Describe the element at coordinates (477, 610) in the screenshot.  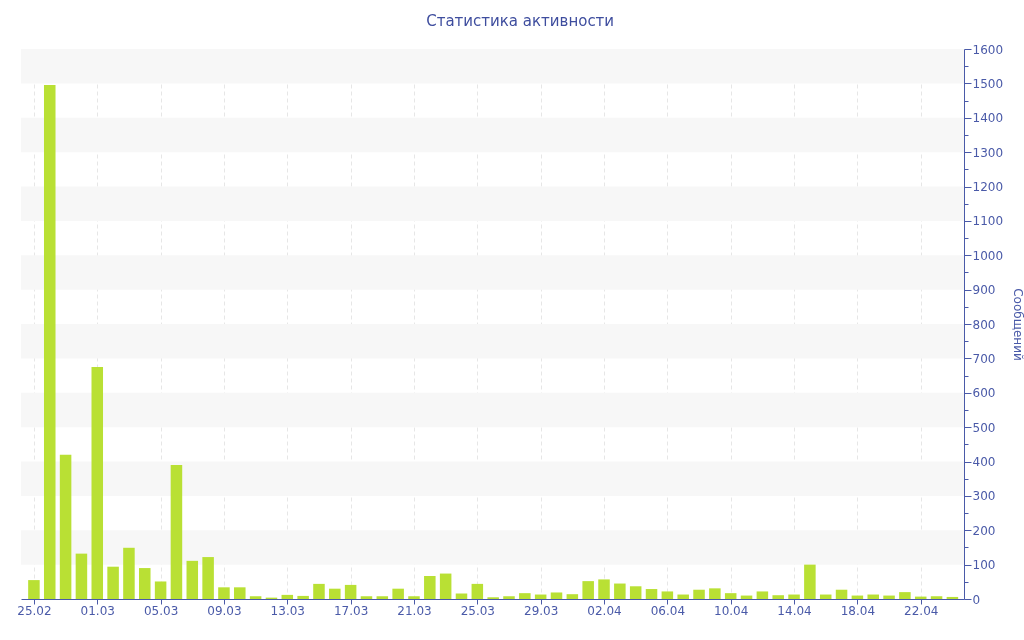
I see `x-tick-label: 25.03` at that location.